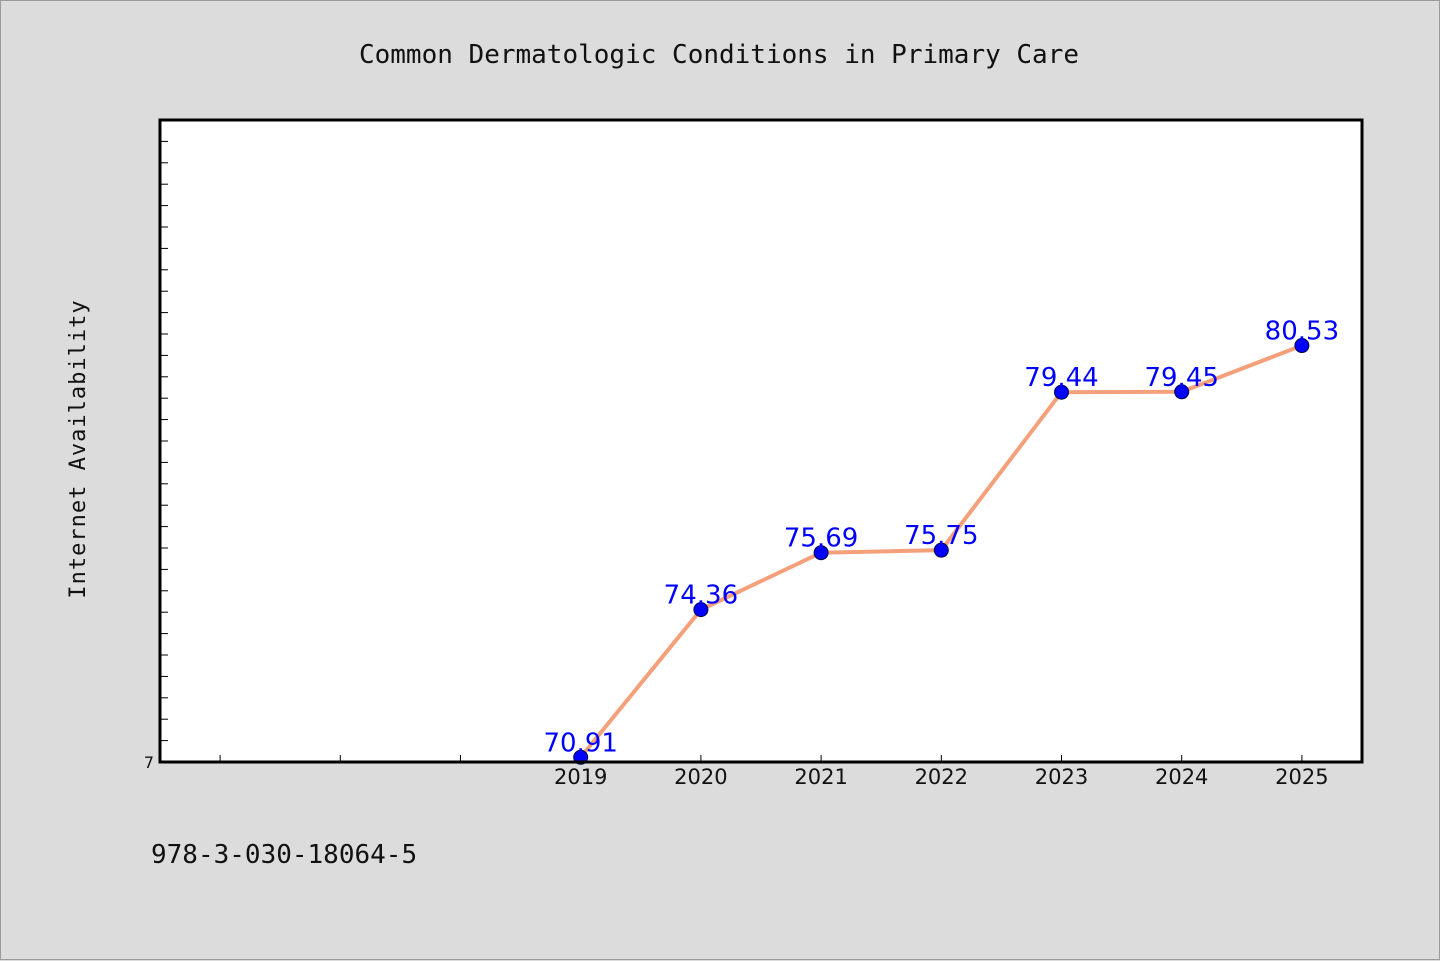 The height and width of the screenshot is (961, 1440). I want to click on x-tick-label: 2023, so click(1061, 777).